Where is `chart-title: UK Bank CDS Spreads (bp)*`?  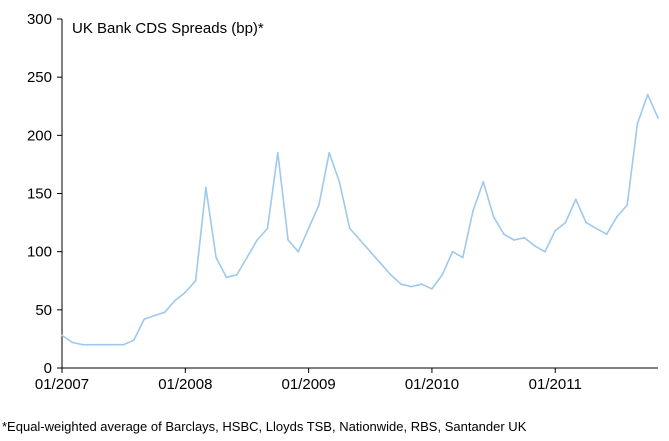 chart-title: UK Bank CDS Spreads (bp)* is located at coordinates (168, 28).